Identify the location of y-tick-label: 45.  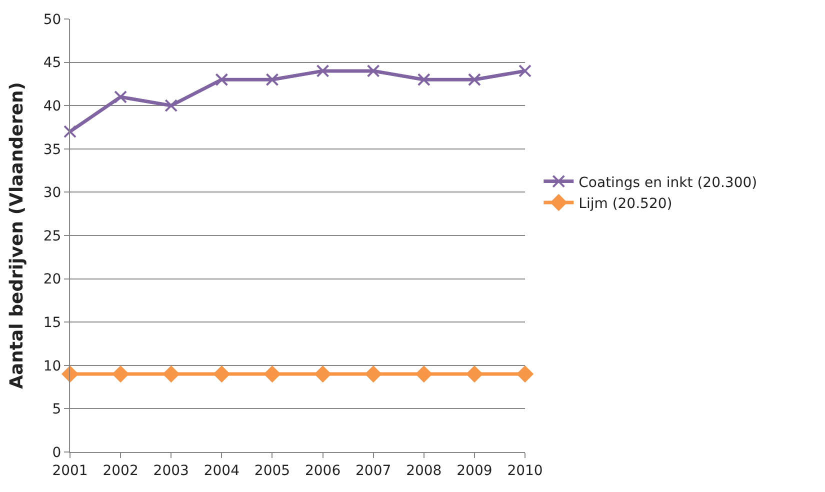
(52, 63).